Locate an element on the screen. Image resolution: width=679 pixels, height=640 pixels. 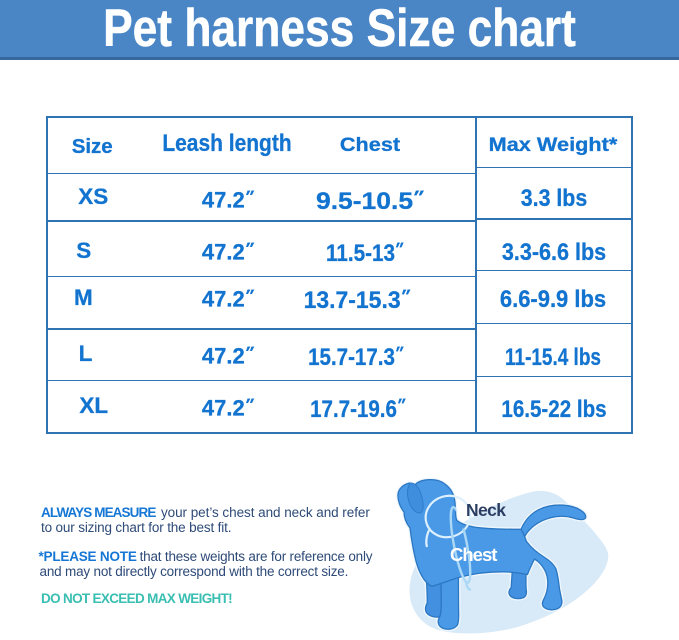
svg-text: Chest is located at coordinates (473, 554).